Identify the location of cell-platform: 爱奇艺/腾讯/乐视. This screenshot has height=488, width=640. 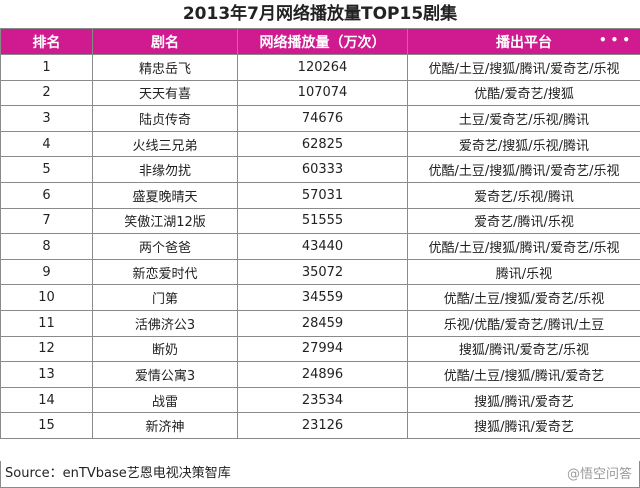
(523, 221).